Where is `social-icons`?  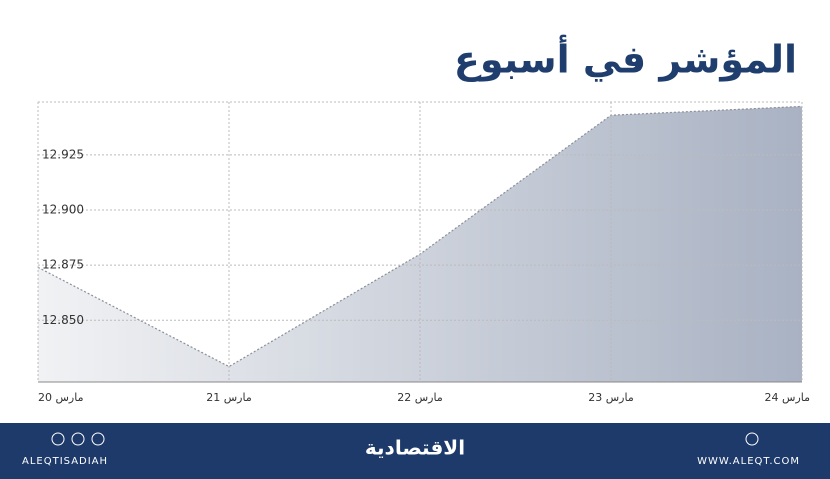
social-icons is located at coordinates (405, 439).